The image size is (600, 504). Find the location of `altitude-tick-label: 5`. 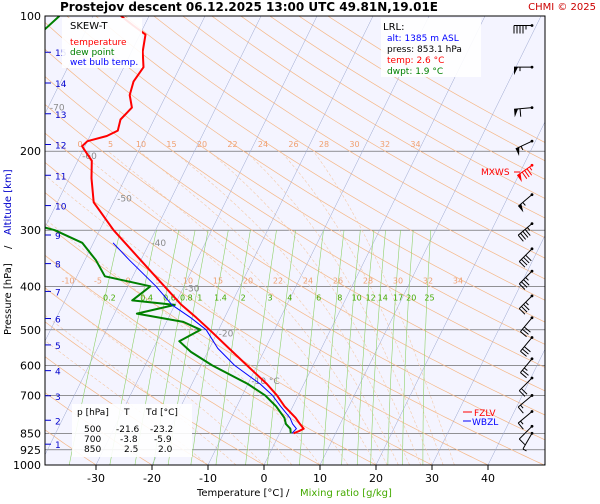

altitude-tick-label: 5 is located at coordinates (58, 347).